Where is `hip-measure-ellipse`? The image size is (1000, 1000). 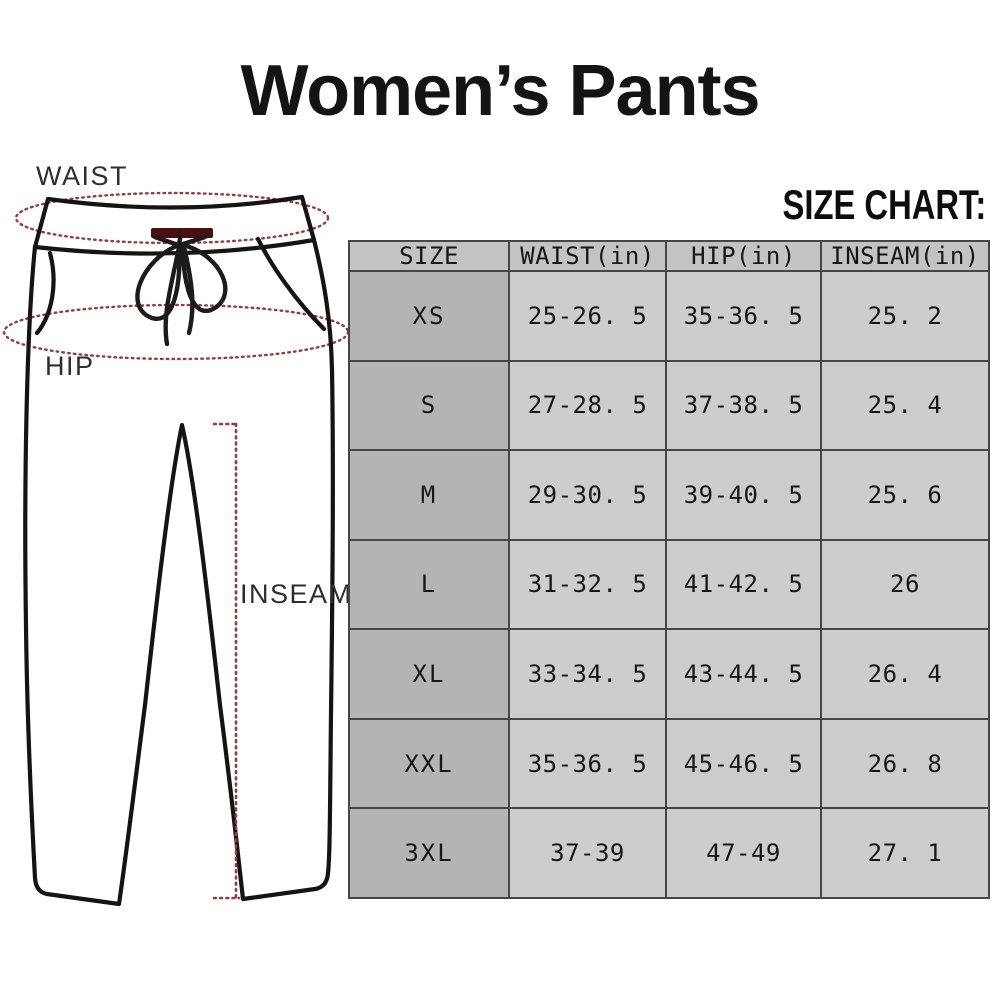 hip-measure-ellipse is located at coordinates (176, 332).